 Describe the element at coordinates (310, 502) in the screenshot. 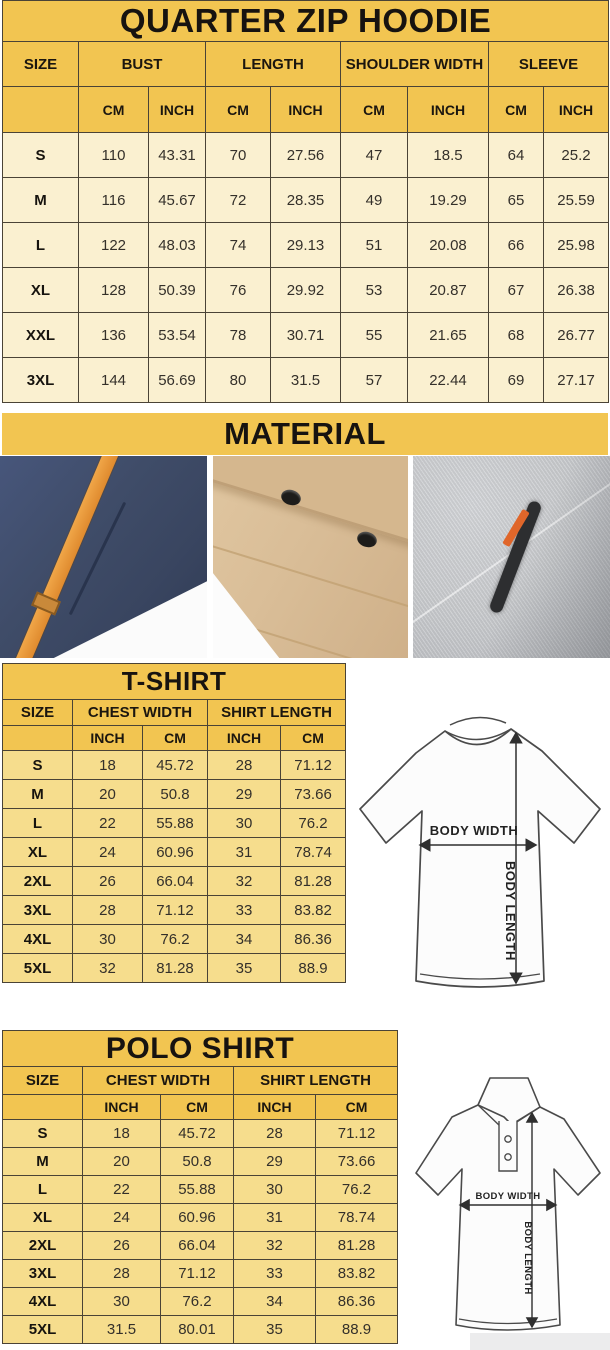

I see `pocket-flap-shape` at that location.